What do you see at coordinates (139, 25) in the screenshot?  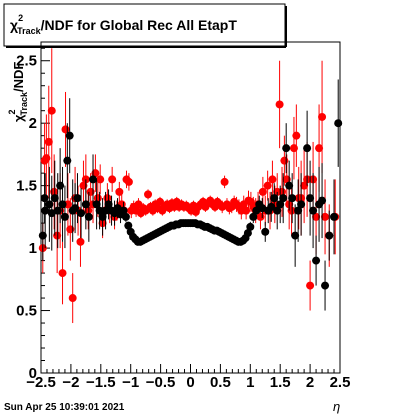 I see `title-main: /NDF for Global Rec All EtapT` at bounding box center [139, 25].